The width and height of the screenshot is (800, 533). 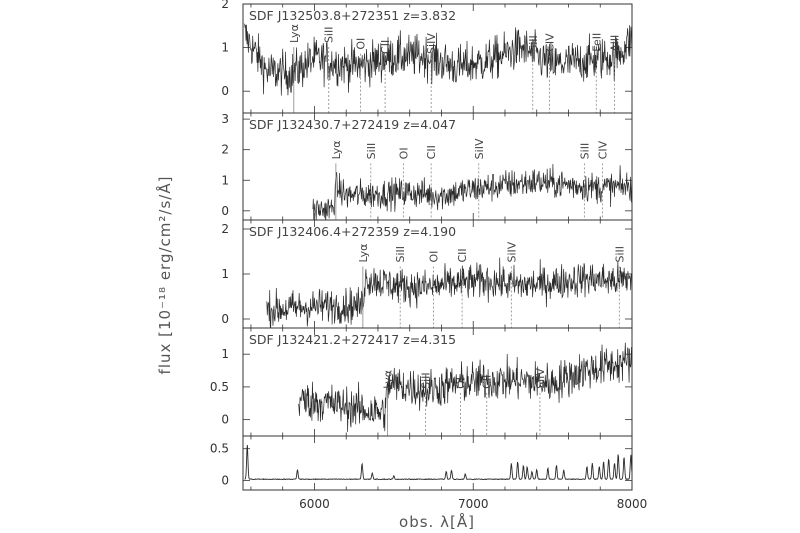 What do you see at coordinates (596, 42) in the screenshot?
I see `line-marker-label: FeII` at bounding box center [596, 42].